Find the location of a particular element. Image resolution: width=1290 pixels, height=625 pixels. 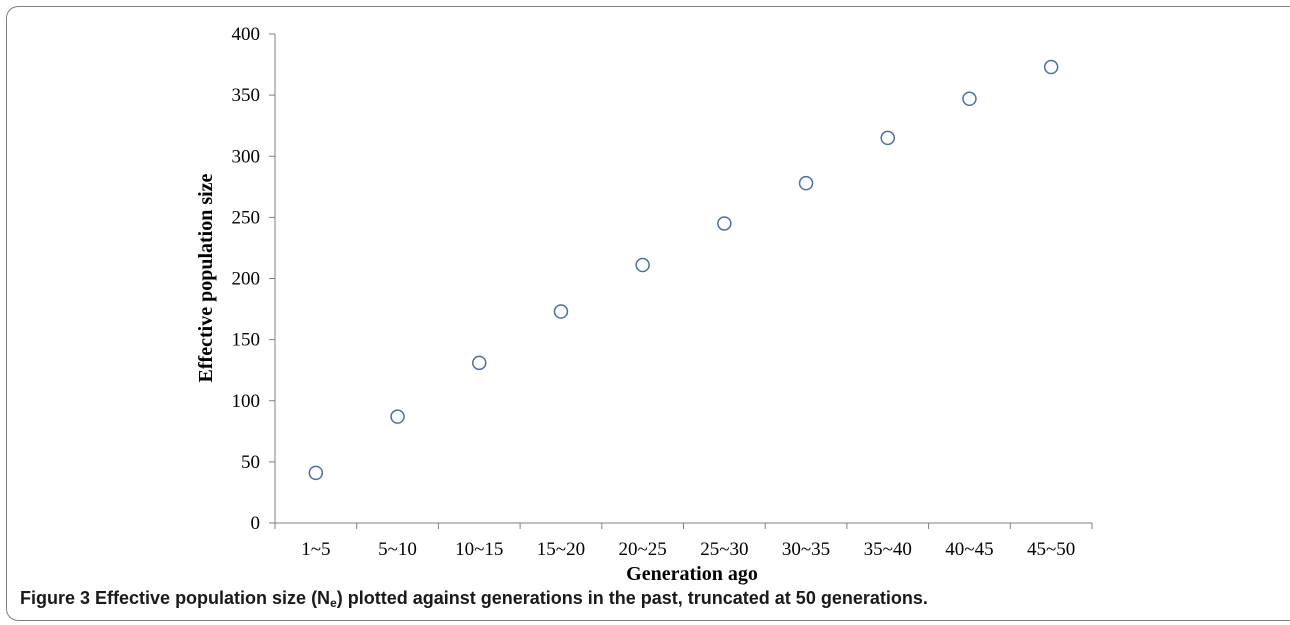

y-axis: 0 50 100 150 200 250 300 350 400 is located at coordinates (254, 279).